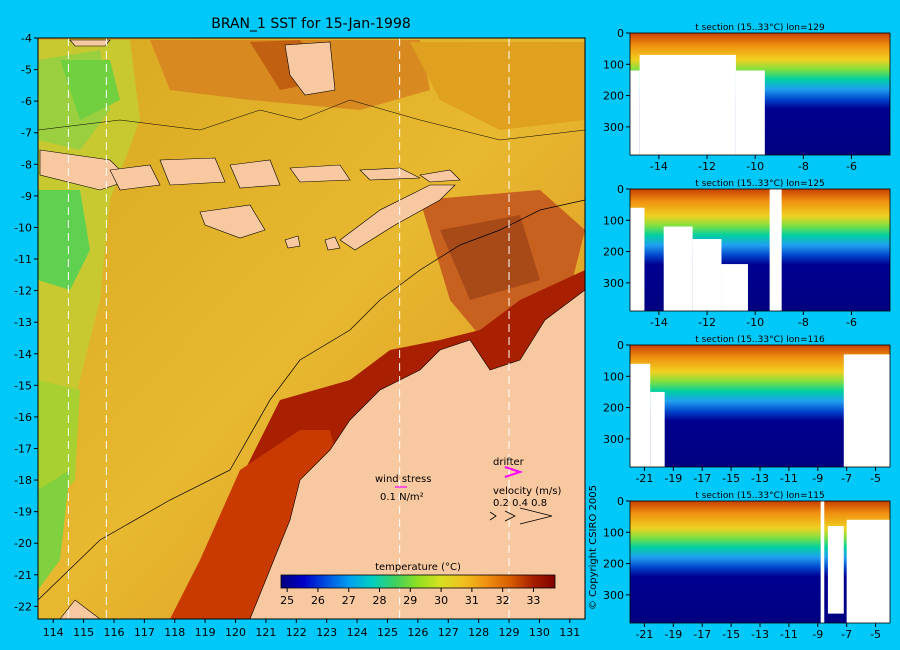 The width and height of the screenshot is (900, 650). Describe the element at coordinates (803, 166) in the screenshot. I see `section-x-tick-label: -8` at that location.